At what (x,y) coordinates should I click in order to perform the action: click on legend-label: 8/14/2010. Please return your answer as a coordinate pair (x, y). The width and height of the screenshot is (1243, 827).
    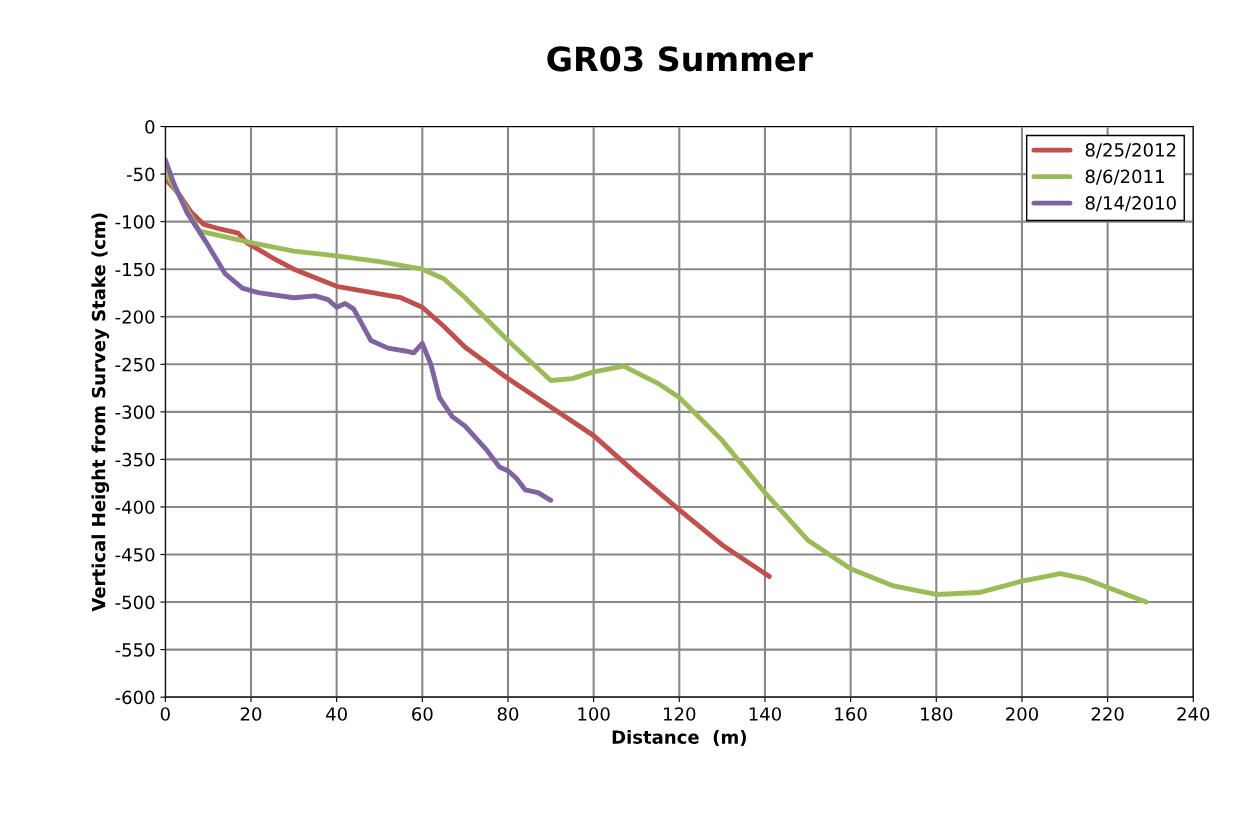
    Looking at the image, I should click on (1130, 204).